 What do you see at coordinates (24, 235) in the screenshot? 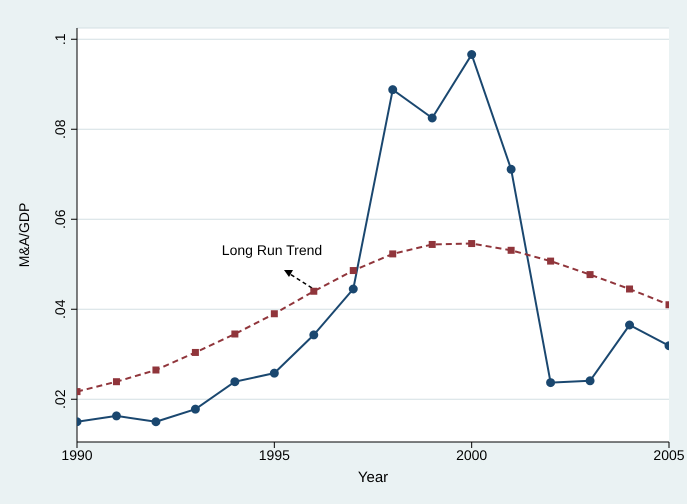
I see `y-axis-title: M&A/GDP` at bounding box center [24, 235].